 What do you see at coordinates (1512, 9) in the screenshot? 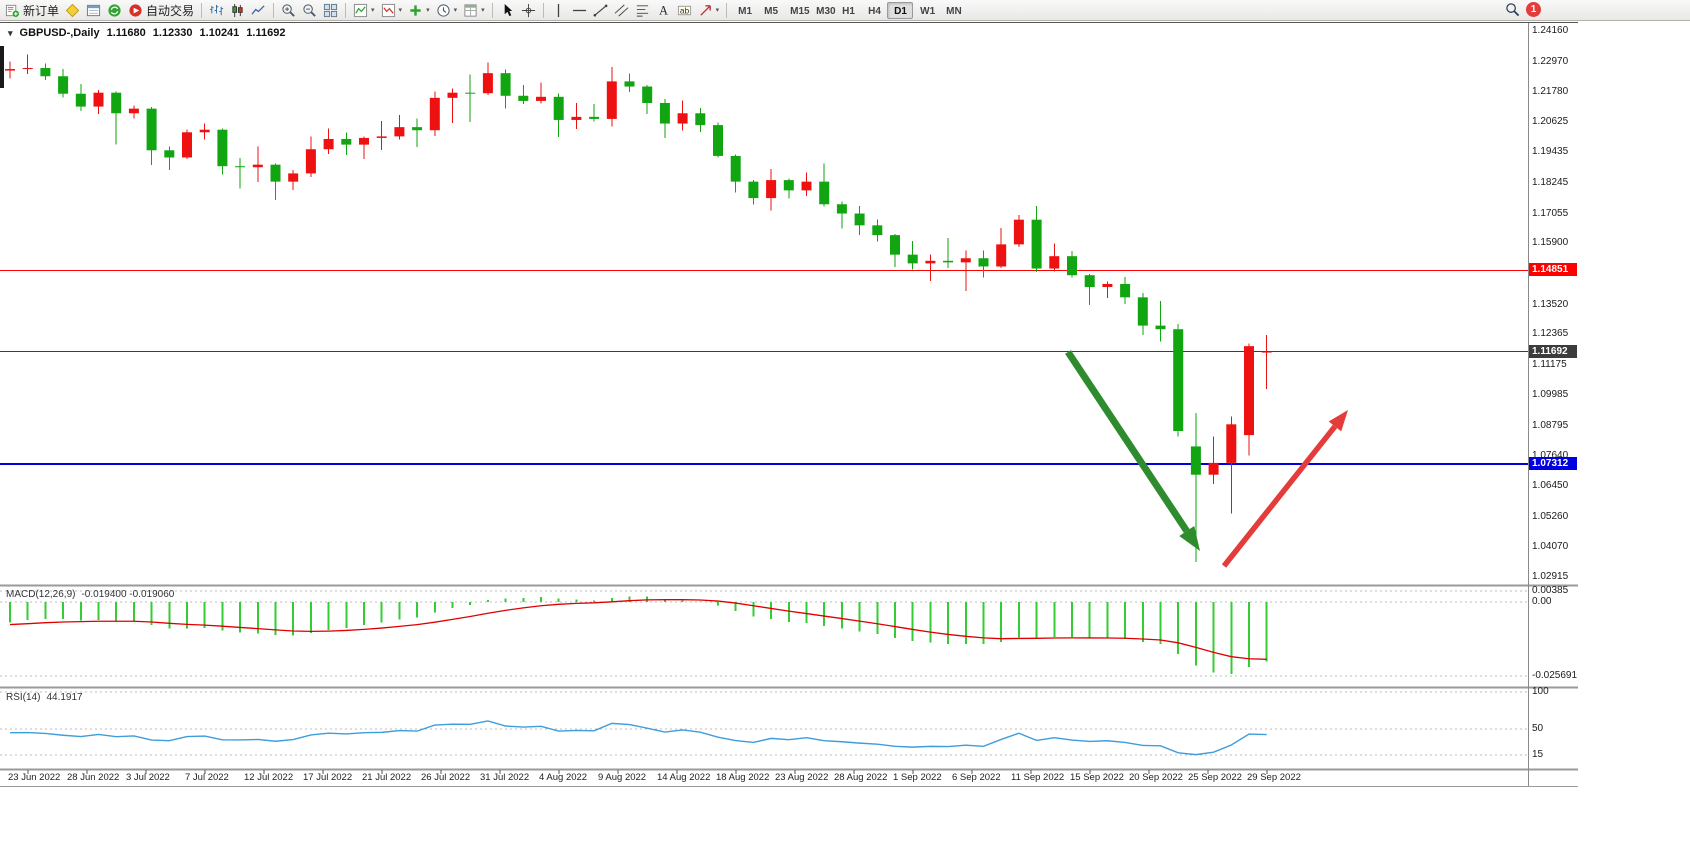
I see `search-icon` at bounding box center [1512, 9].